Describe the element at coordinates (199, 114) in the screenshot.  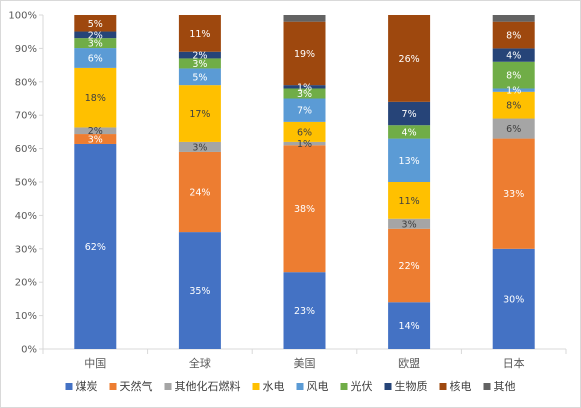
I see `data-label: 17%` at that location.